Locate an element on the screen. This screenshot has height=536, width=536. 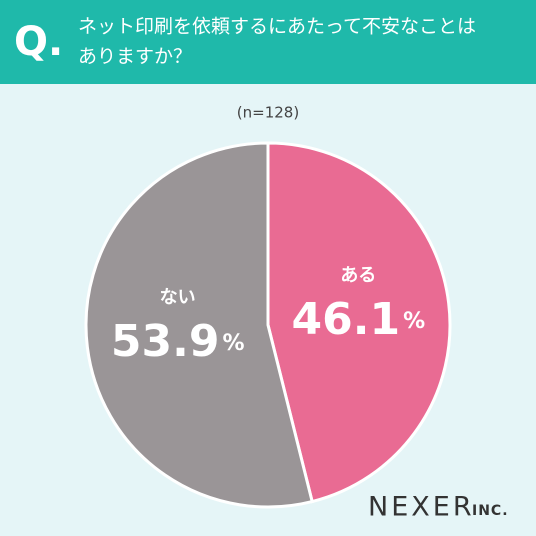
title-line: ネット印刷を依頼するにあたって不安なことは is located at coordinates (277, 27).